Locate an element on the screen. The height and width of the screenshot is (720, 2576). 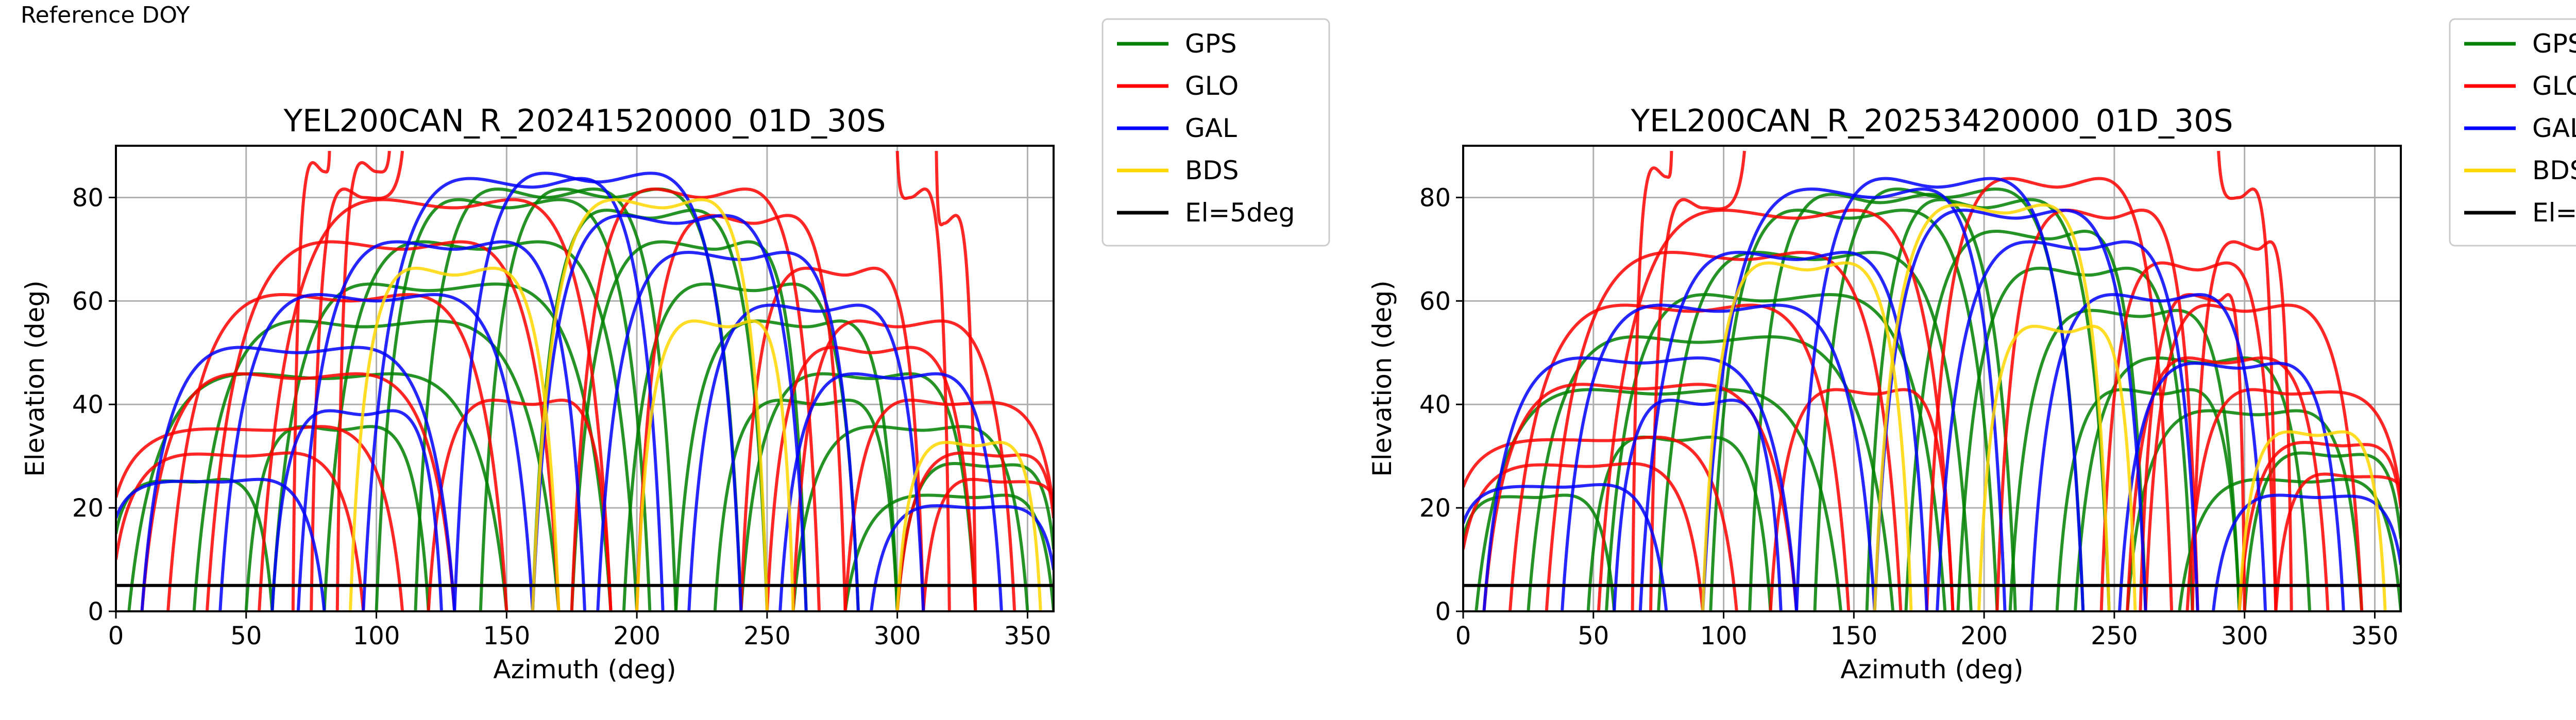
x-tick-label: 0 is located at coordinates (1463, 636).